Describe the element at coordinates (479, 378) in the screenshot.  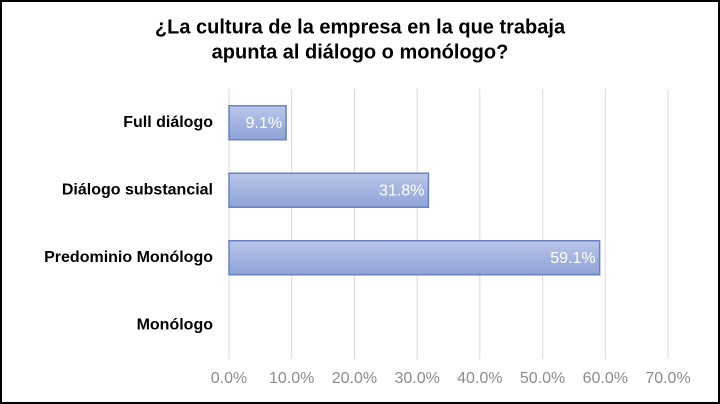
I see `x-tick-label: 40.0%` at that location.